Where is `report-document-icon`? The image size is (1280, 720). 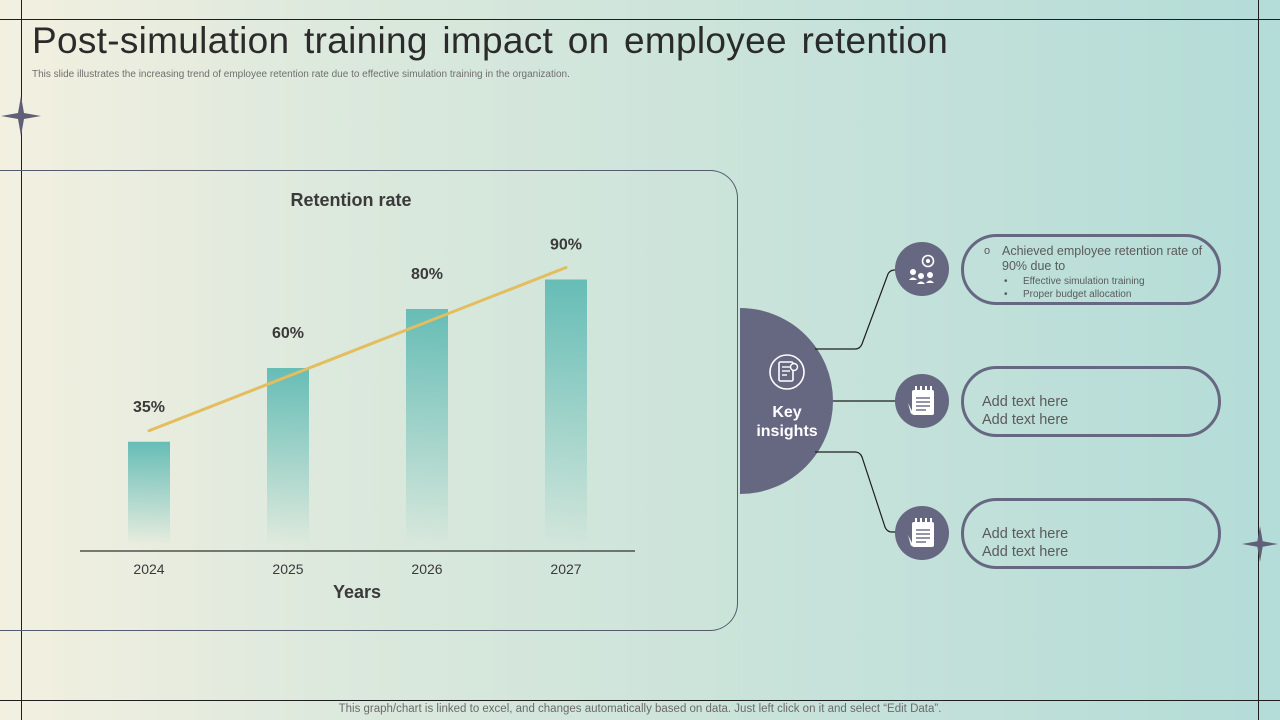
report-document-icon is located at coordinates (787, 372).